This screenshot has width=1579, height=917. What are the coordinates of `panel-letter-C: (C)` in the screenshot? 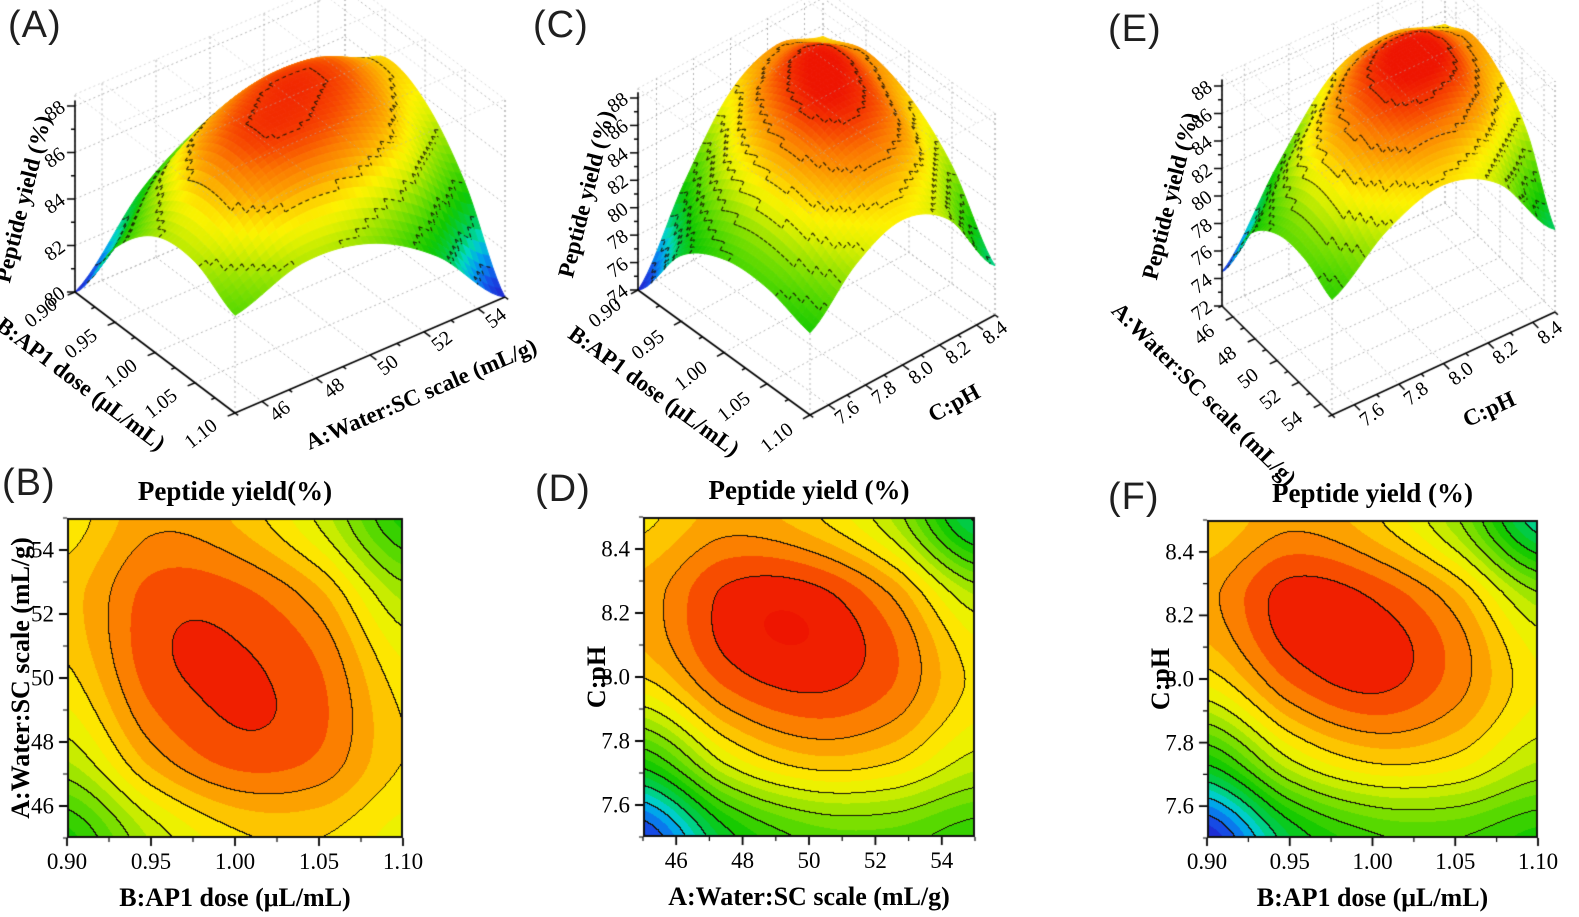 It's located at (561, 25).